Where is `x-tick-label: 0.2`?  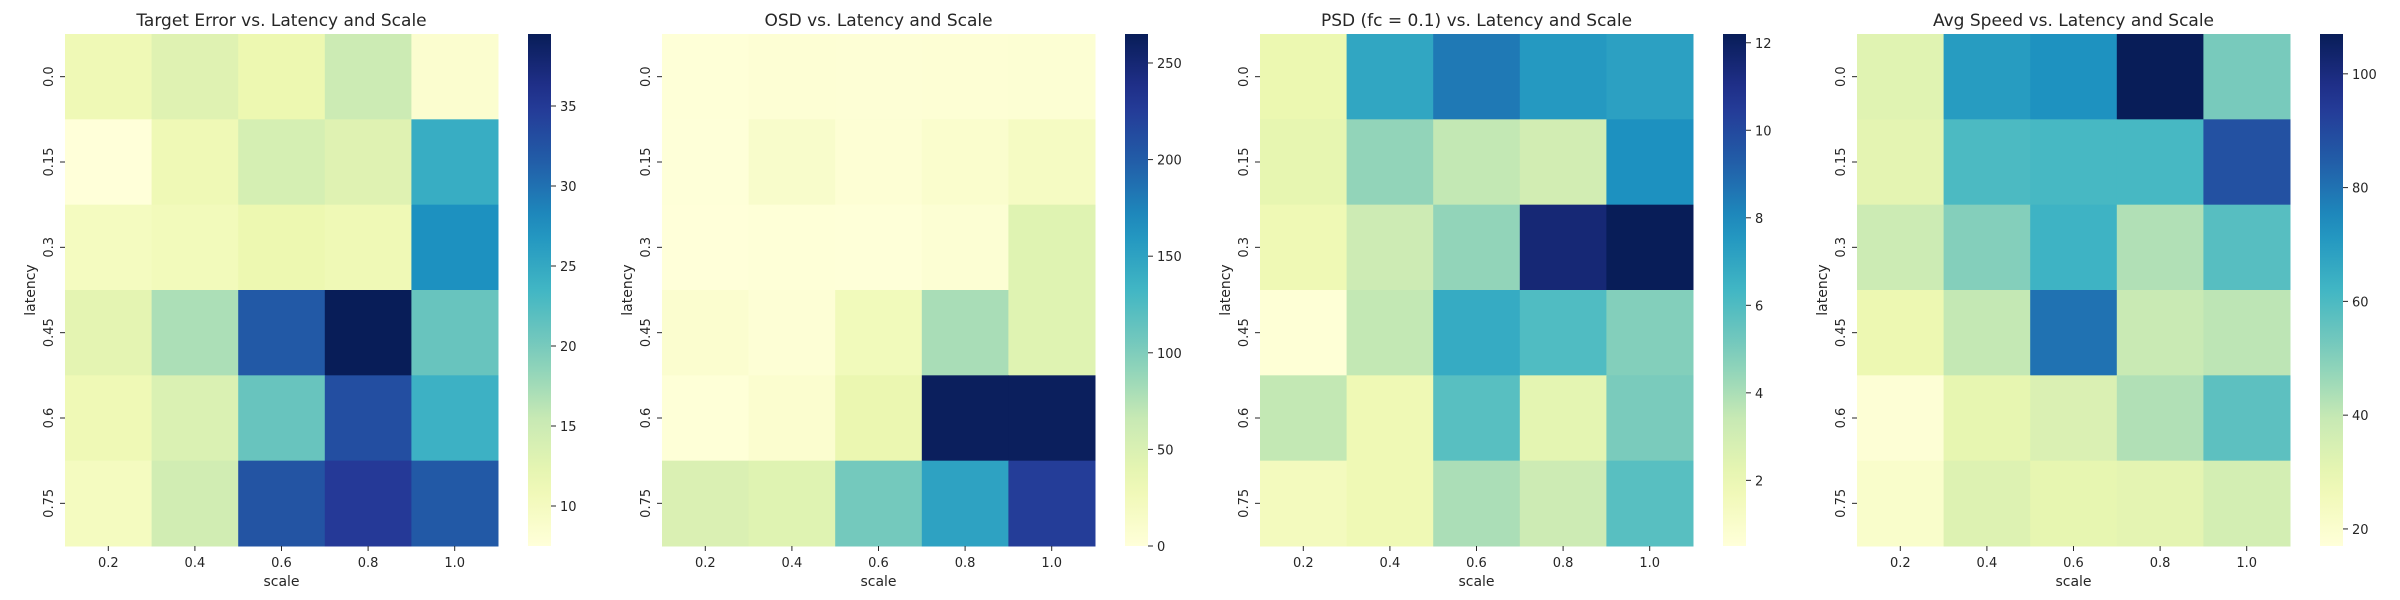
x-tick-label: 0.2 is located at coordinates (1900, 563).